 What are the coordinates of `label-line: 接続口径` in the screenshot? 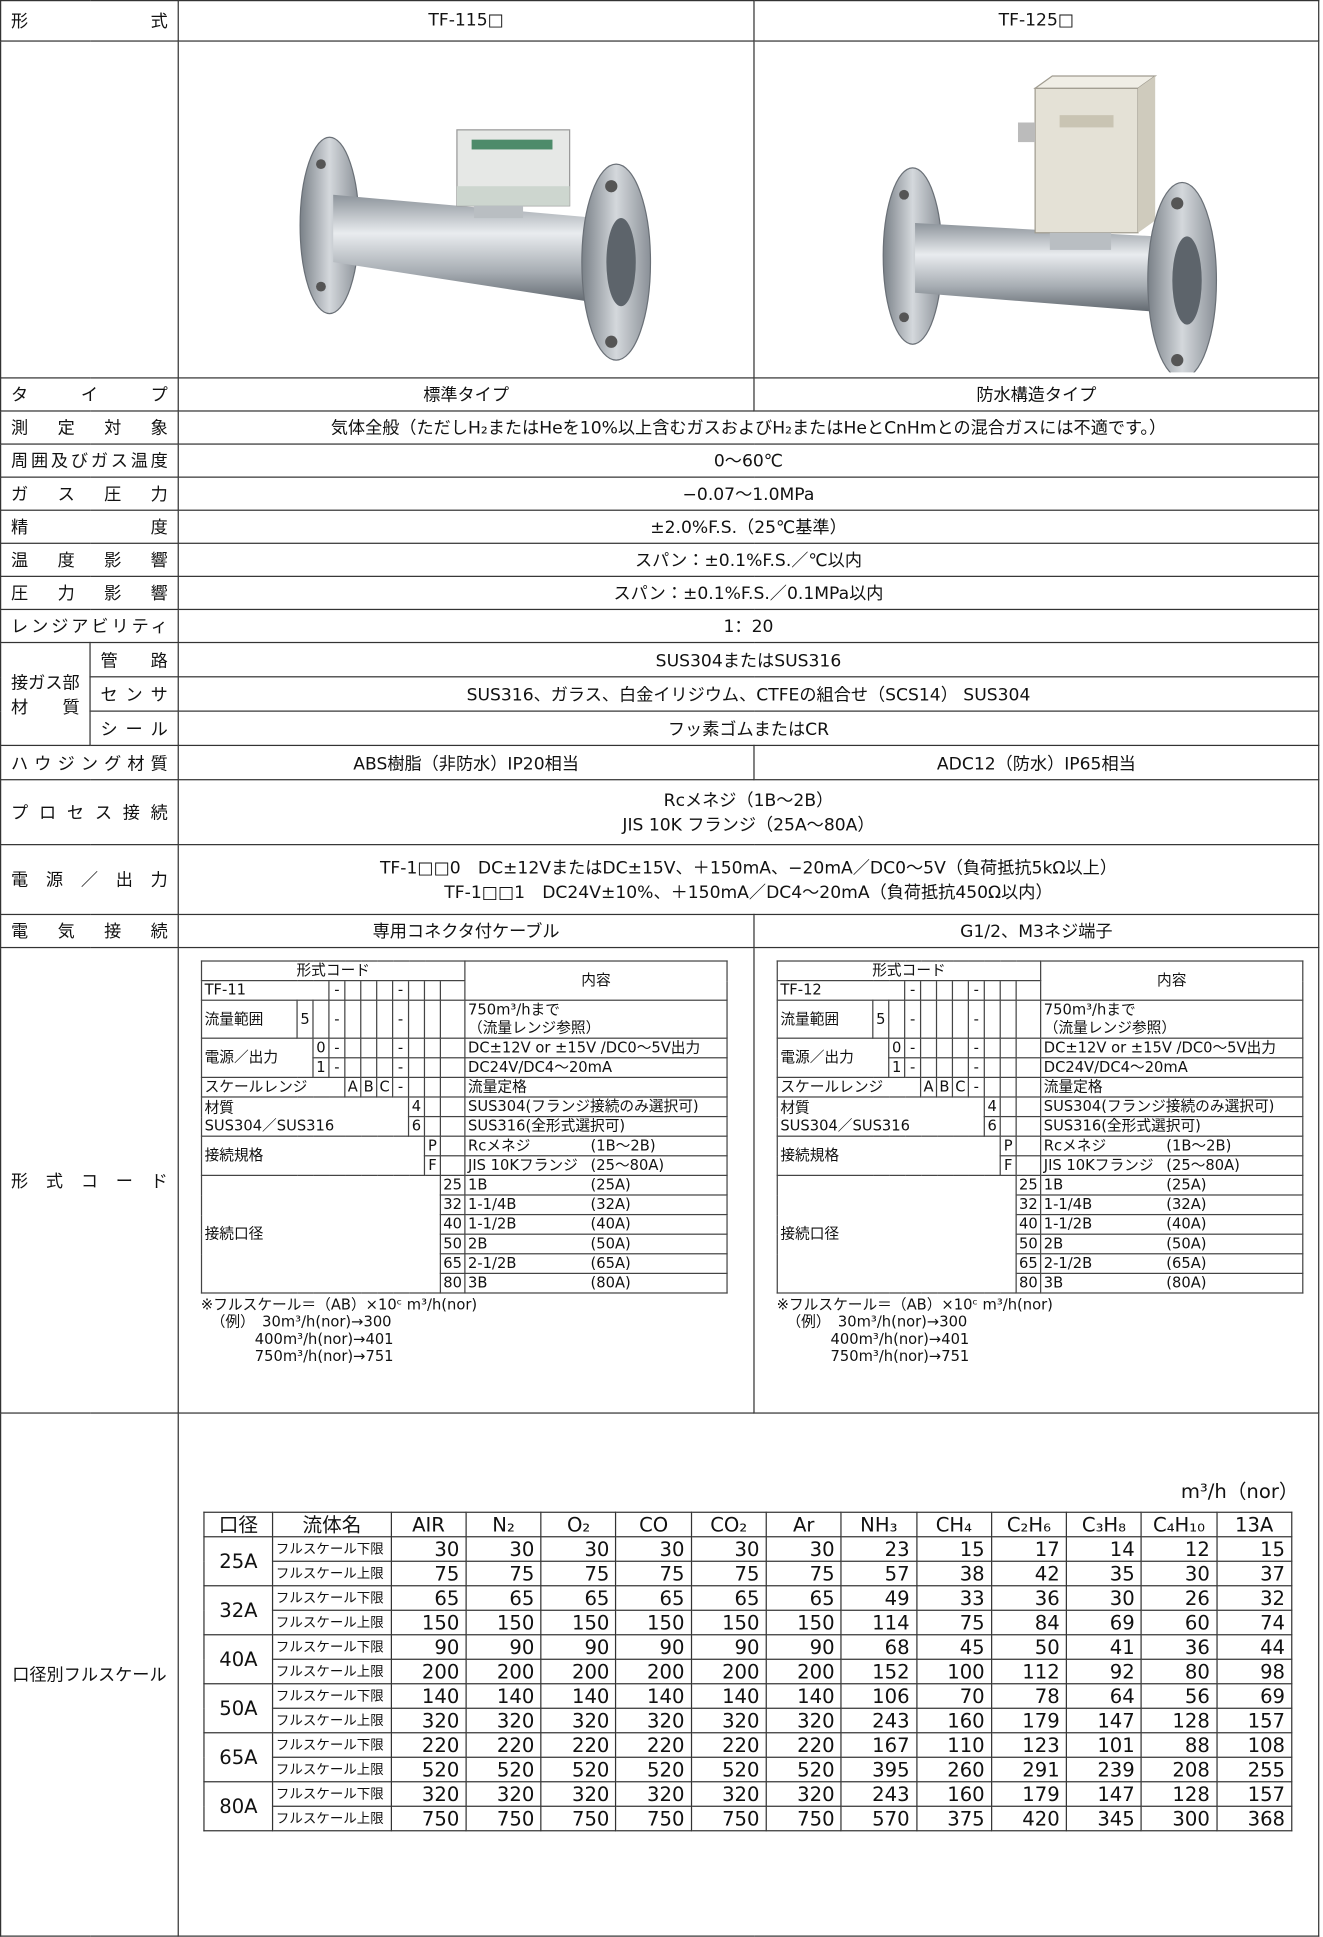 It's located at (234, 1234).